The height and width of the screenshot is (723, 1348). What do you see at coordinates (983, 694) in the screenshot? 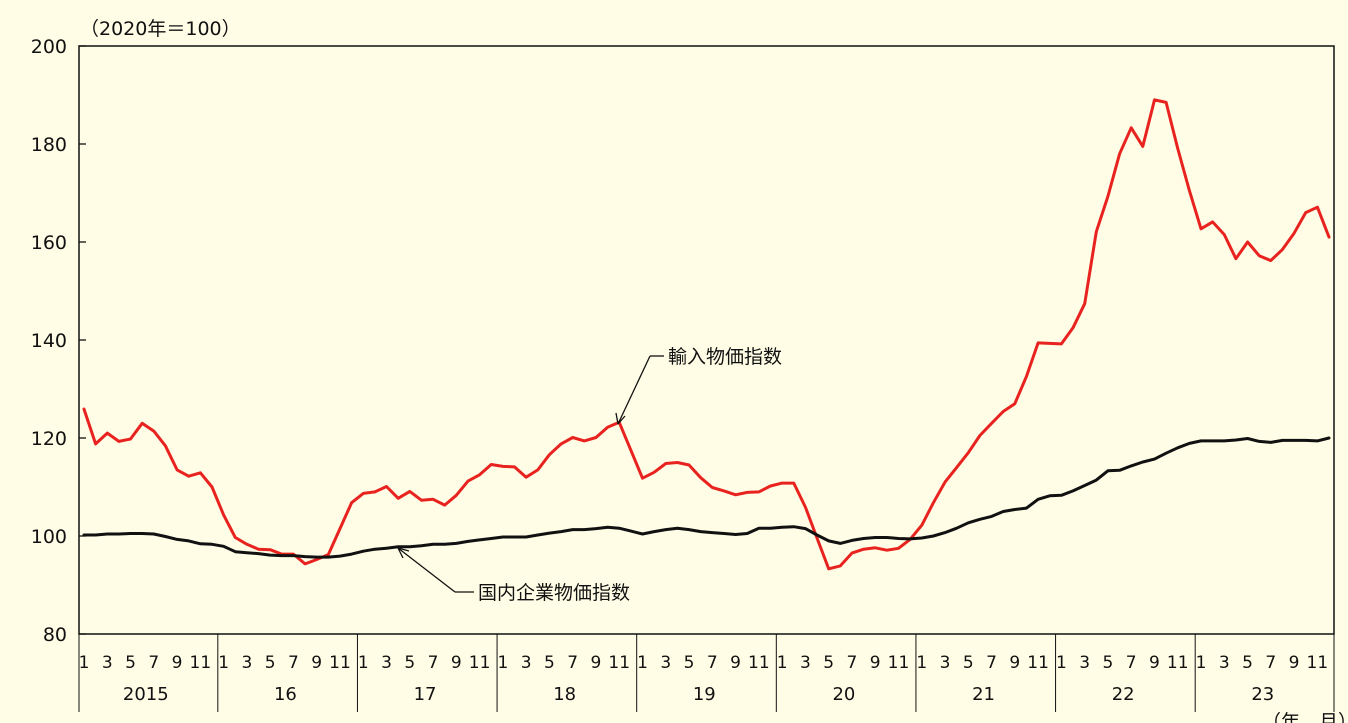
I see `x-year-label: 21` at bounding box center [983, 694].